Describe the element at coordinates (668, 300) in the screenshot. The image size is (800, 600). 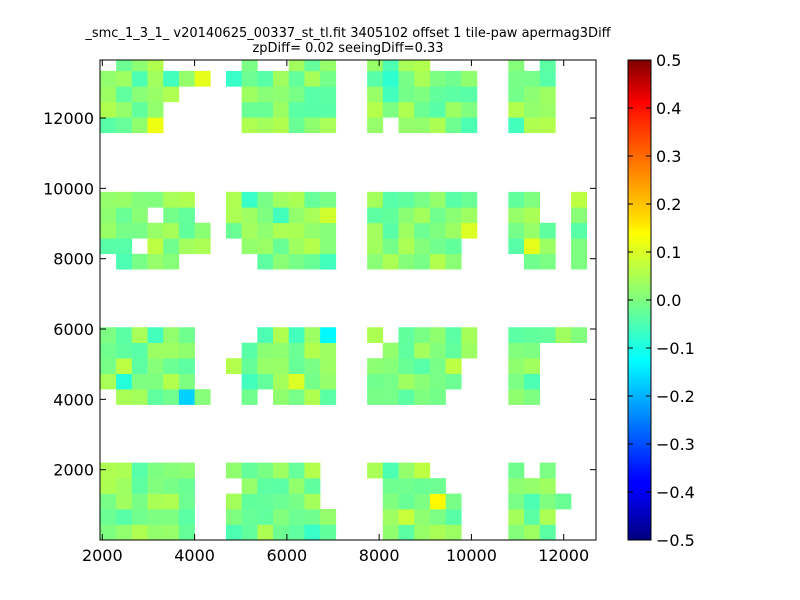
I see `colorbar-tick-label: 0.0` at that location.